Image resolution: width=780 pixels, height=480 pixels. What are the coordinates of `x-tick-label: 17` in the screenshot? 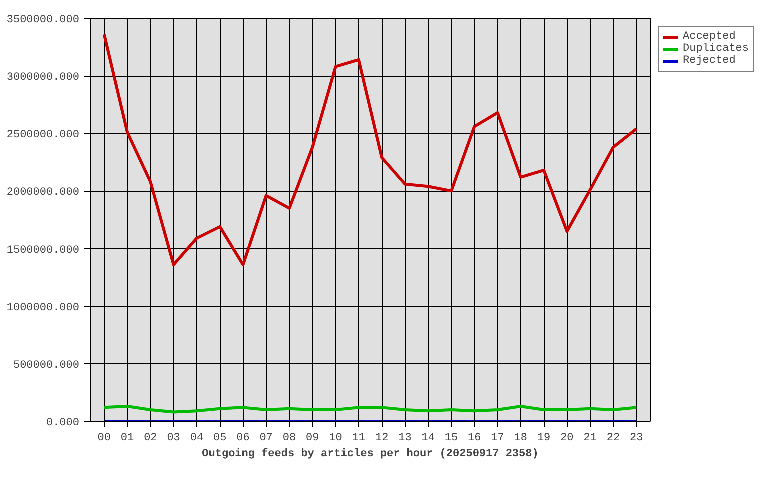 It's located at (497, 438).